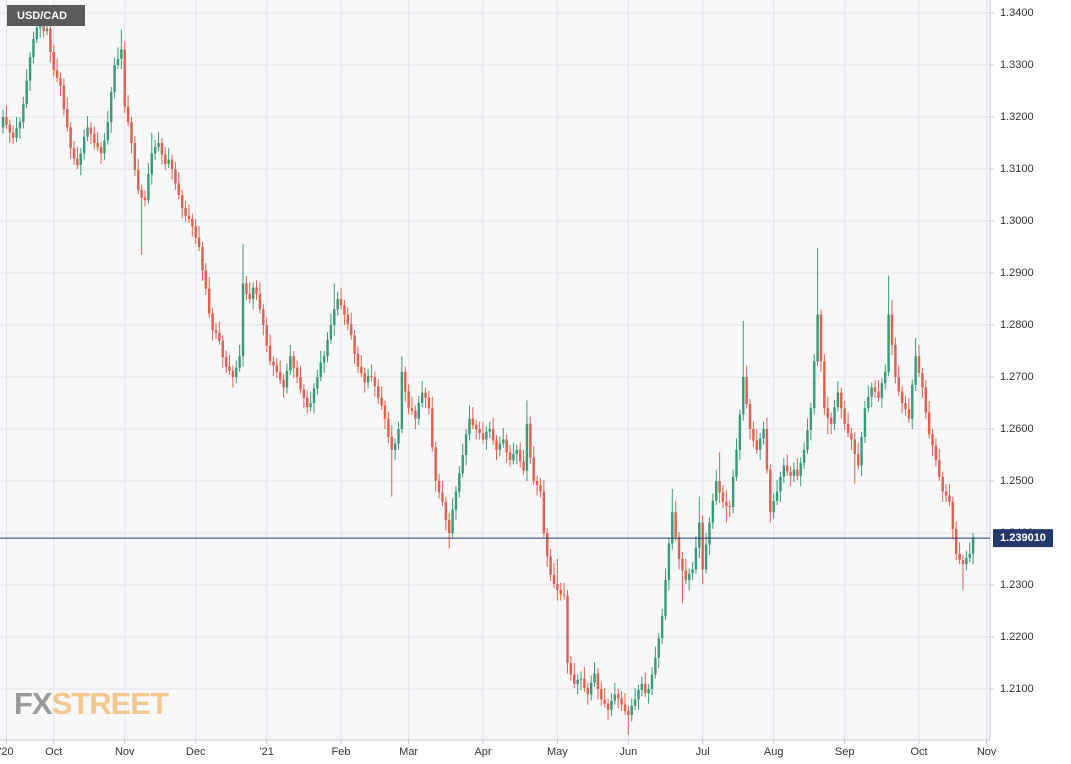 This screenshot has height=764, width=1071. I want to click on x-tick-label: Nov, so click(125, 752).